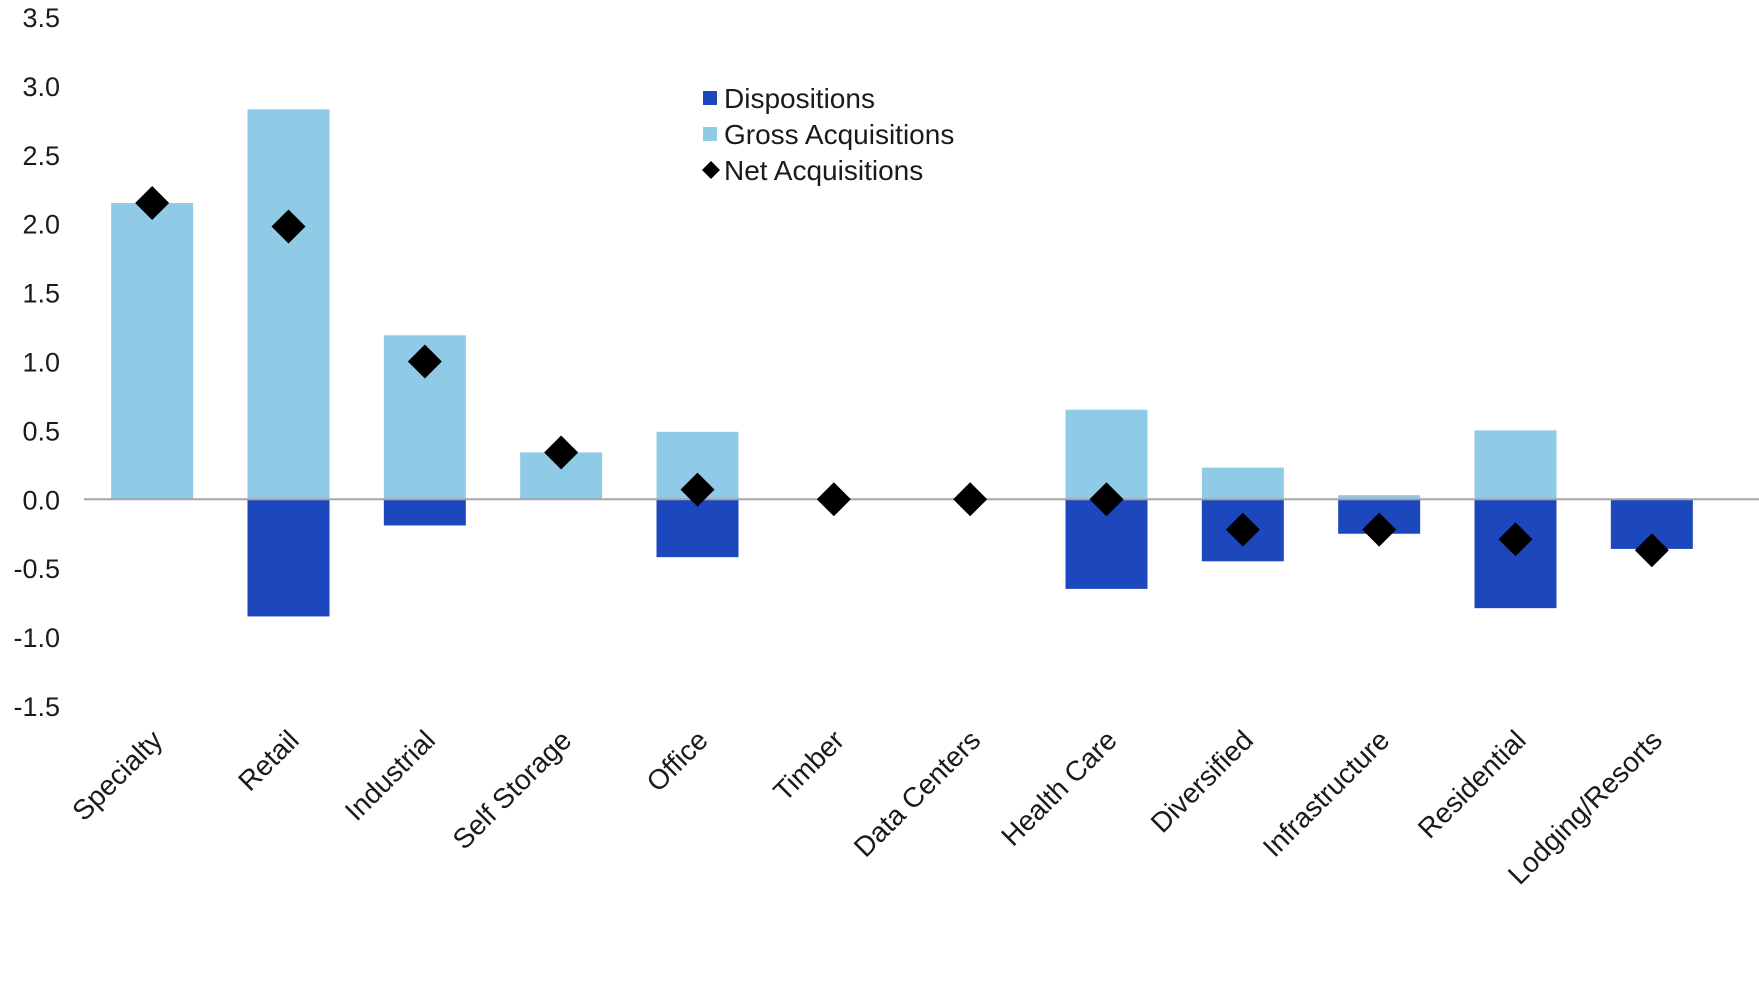 This screenshot has height=1001, width=1759. What do you see at coordinates (512, 789) in the screenshot?
I see `x-category-label: Self Storage` at bounding box center [512, 789].